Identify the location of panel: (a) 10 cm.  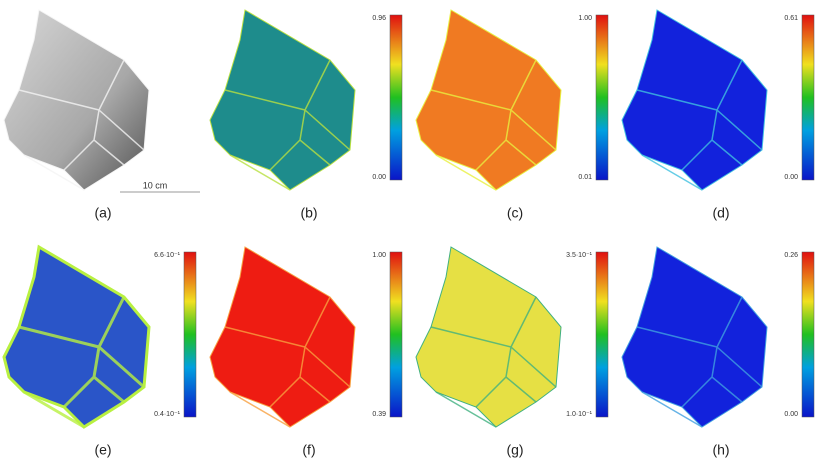
(101, 115).